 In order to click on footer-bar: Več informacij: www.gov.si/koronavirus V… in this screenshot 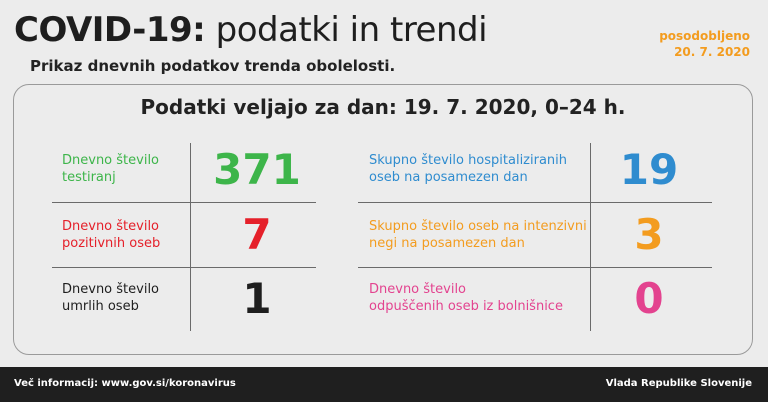, I will do `click(384, 384)`.